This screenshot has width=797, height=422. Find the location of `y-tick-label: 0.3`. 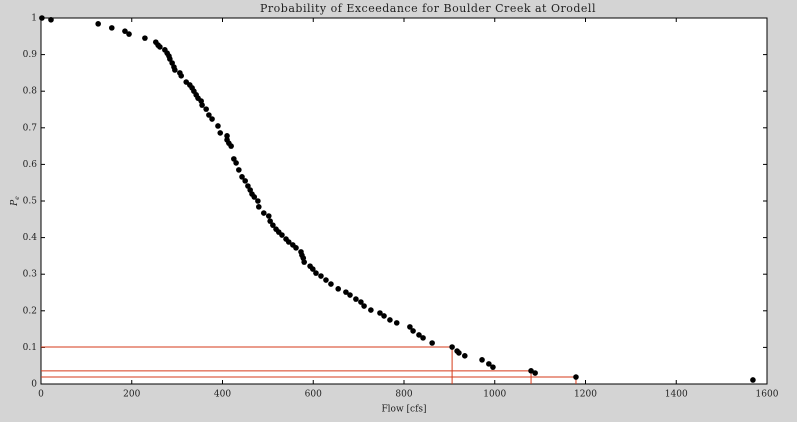

y-tick-label: 0.3 is located at coordinates (30, 275).